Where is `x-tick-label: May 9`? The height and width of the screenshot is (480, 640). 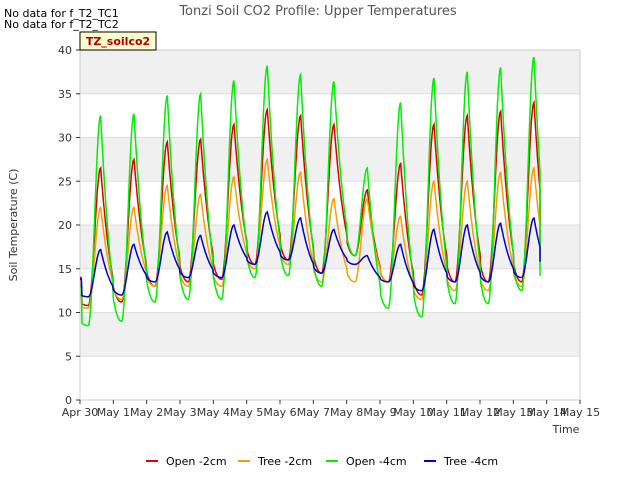
x-tick-label: May 9 is located at coordinates (379, 412).